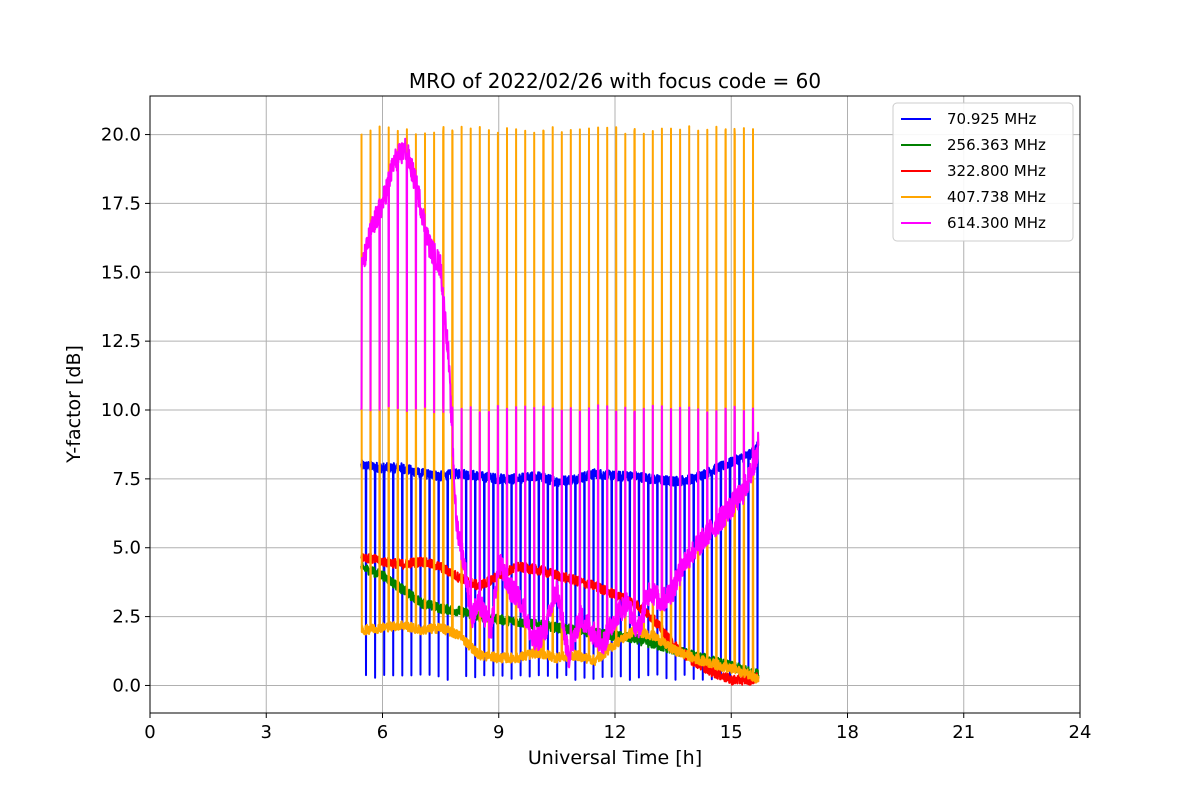  What do you see at coordinates (996, 197) in the screenshot?
I see `legend-label: 407.738 MHz` at bounding box center [996, 197].